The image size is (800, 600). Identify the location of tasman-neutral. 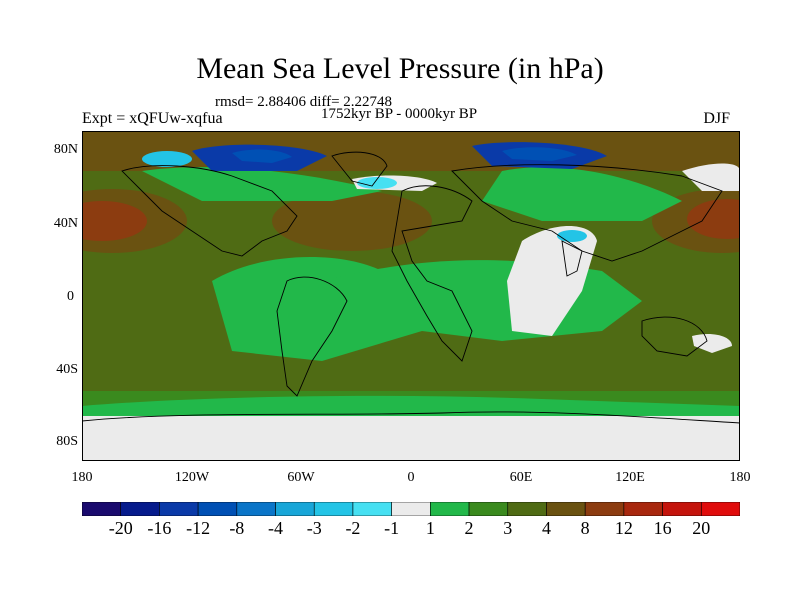
(712, 343).